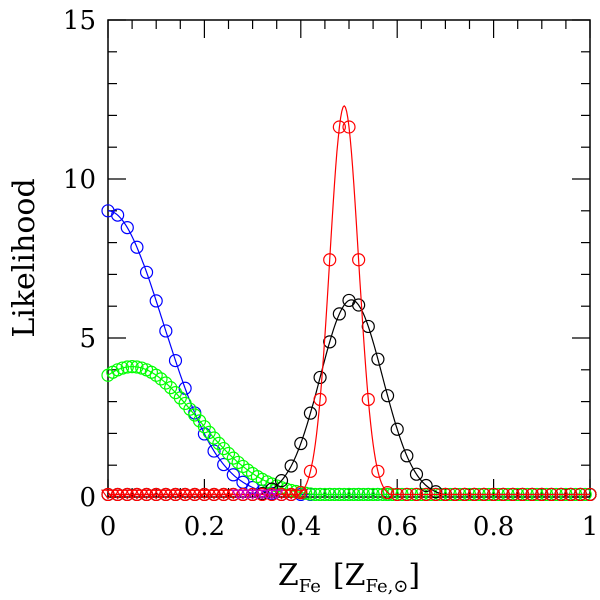 This screenshot has height=600, width=600. I want to click on x-label-inner: Z, so click(355, 575).